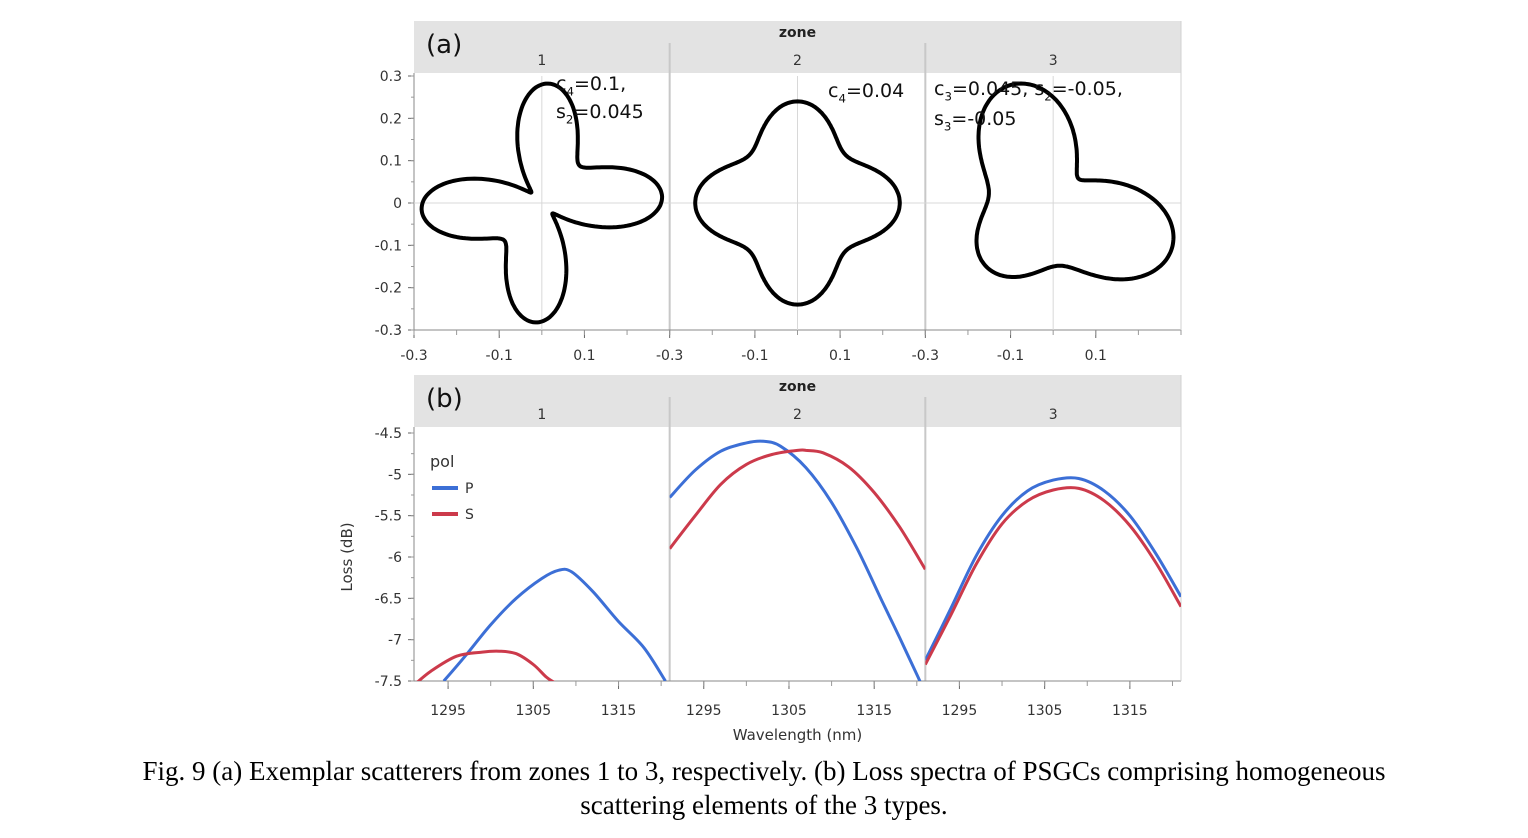 The width and height of the screenshot is (1528, 838). Describe the element at coordinates (388, 289) in the screenshot. I see `y-tick-label: -0.2` at that location.